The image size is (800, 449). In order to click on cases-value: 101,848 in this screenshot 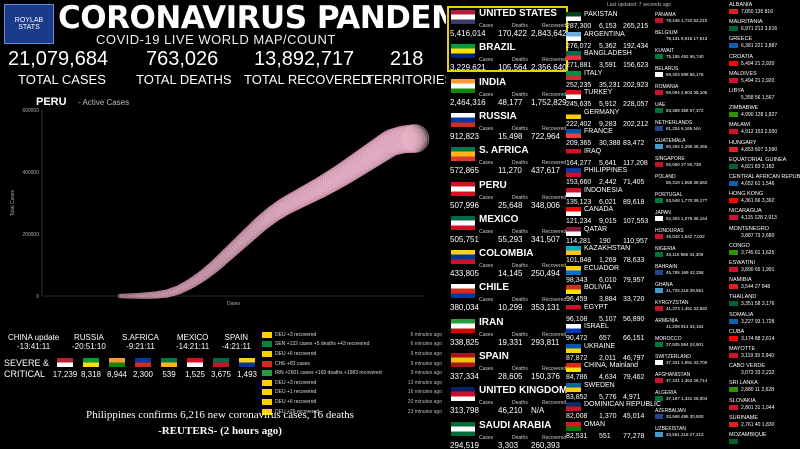, I will do `click(579, 260)`.